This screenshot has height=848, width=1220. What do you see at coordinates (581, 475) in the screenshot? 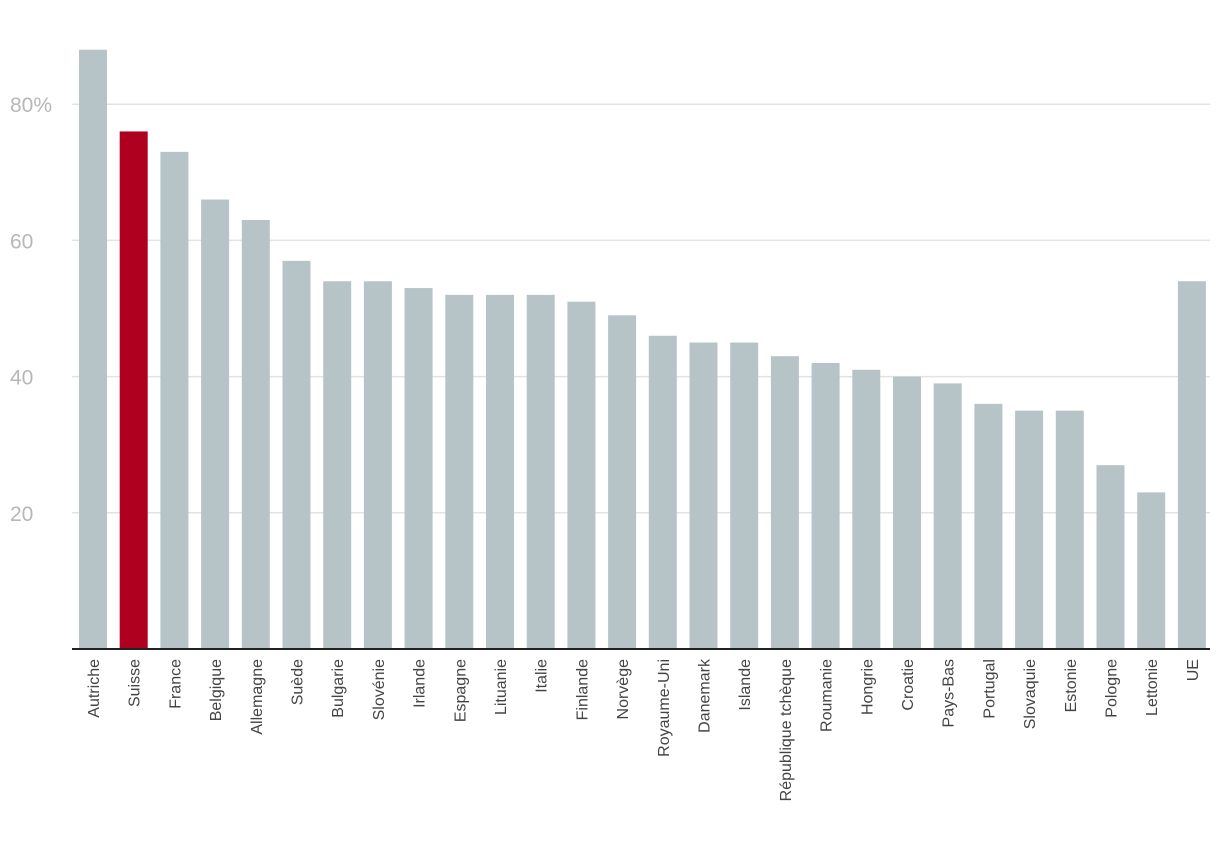
I see `bar-finlande` at bounding box center [581, 475].